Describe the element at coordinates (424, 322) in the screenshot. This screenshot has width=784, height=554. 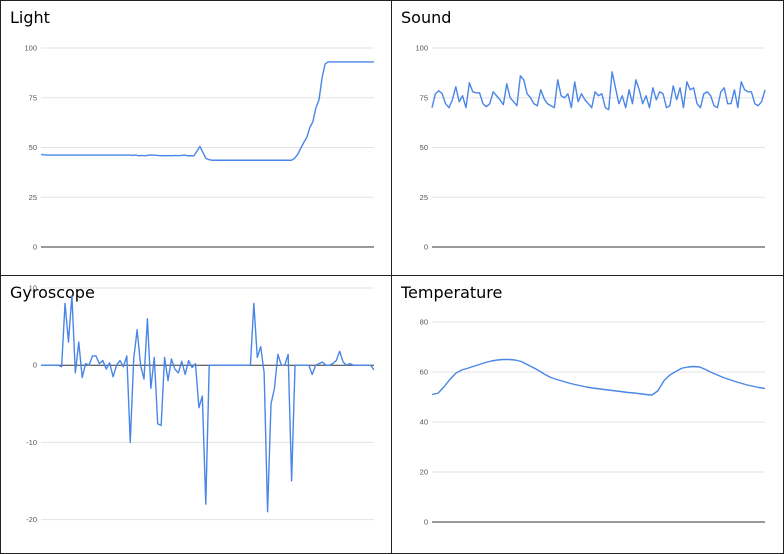
I see `y-tick-label: 80` at that location.